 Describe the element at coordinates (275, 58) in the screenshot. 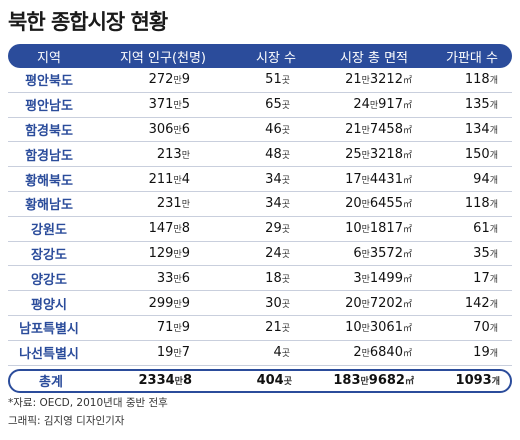

I see `header-market-count: 시장 수` at that location.